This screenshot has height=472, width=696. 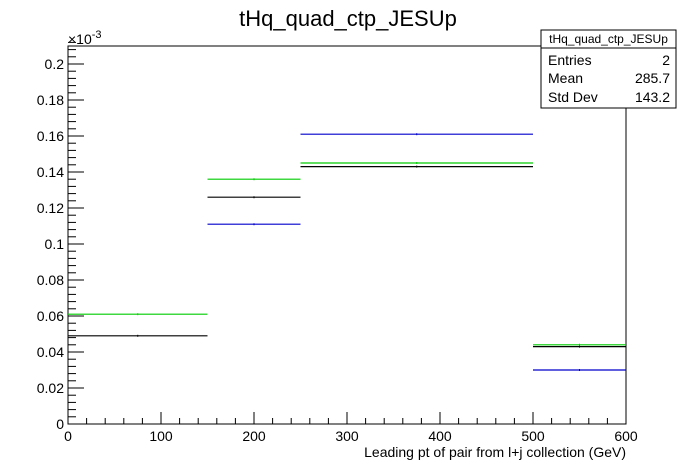 I want to click on y-tick-label: 0.16, so click(x=50, y=136).